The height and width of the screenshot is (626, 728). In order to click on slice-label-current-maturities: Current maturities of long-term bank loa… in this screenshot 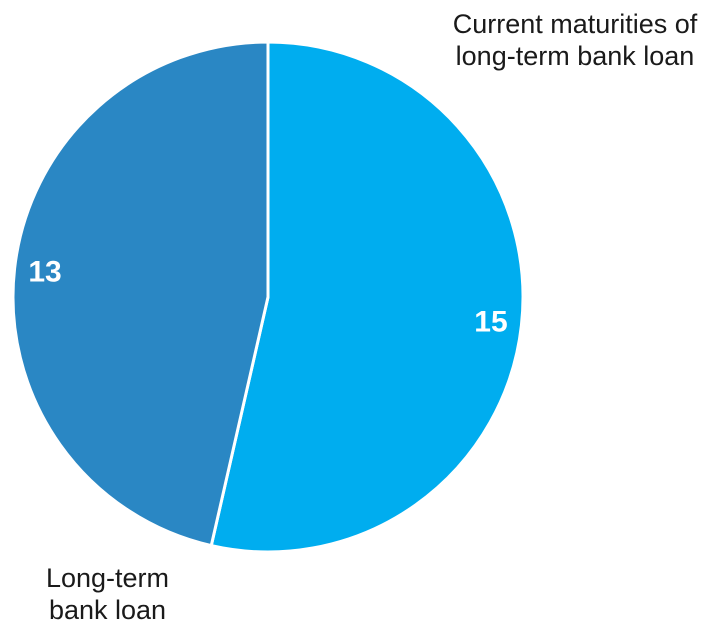, I will do `click(575, 40)`.